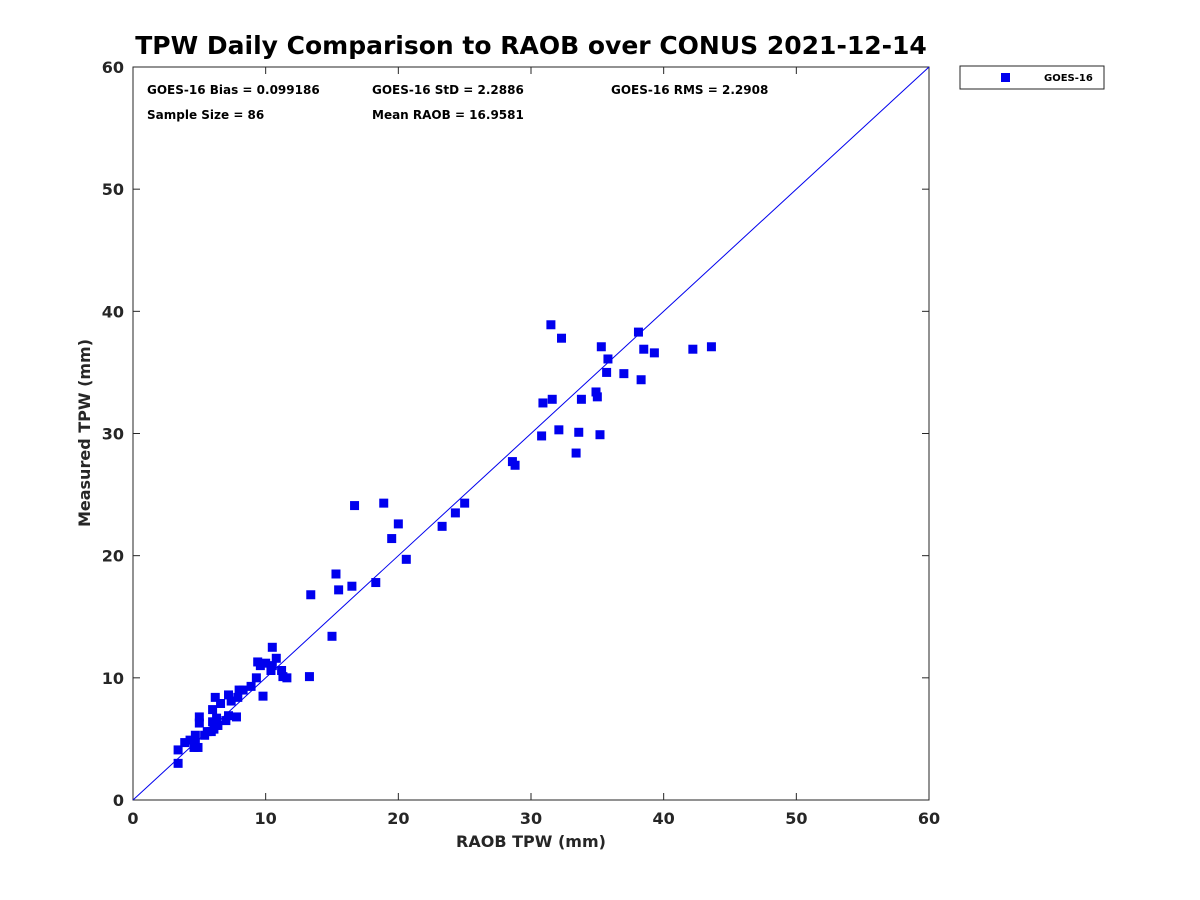 Image resolution: width=1200 pixels, height=900 pixels. Describe the element at coordinates (132, 818) in the screenshot. I see `x-tick-label: 0` at that location.